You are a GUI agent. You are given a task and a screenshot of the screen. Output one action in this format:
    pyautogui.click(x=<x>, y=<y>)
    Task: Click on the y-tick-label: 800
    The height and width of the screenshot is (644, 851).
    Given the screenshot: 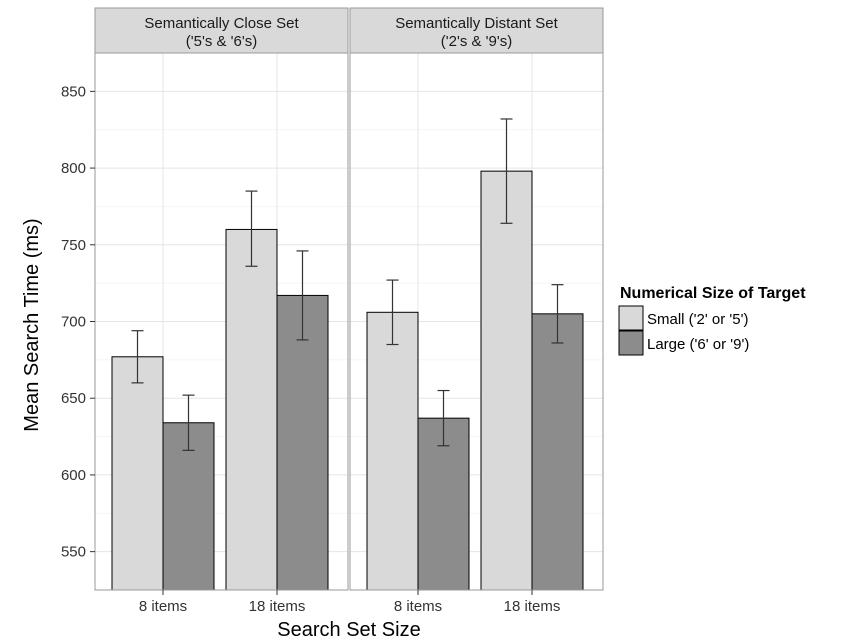 What is the action you would take?
    pyautogui.click(x=73, y=168)
    